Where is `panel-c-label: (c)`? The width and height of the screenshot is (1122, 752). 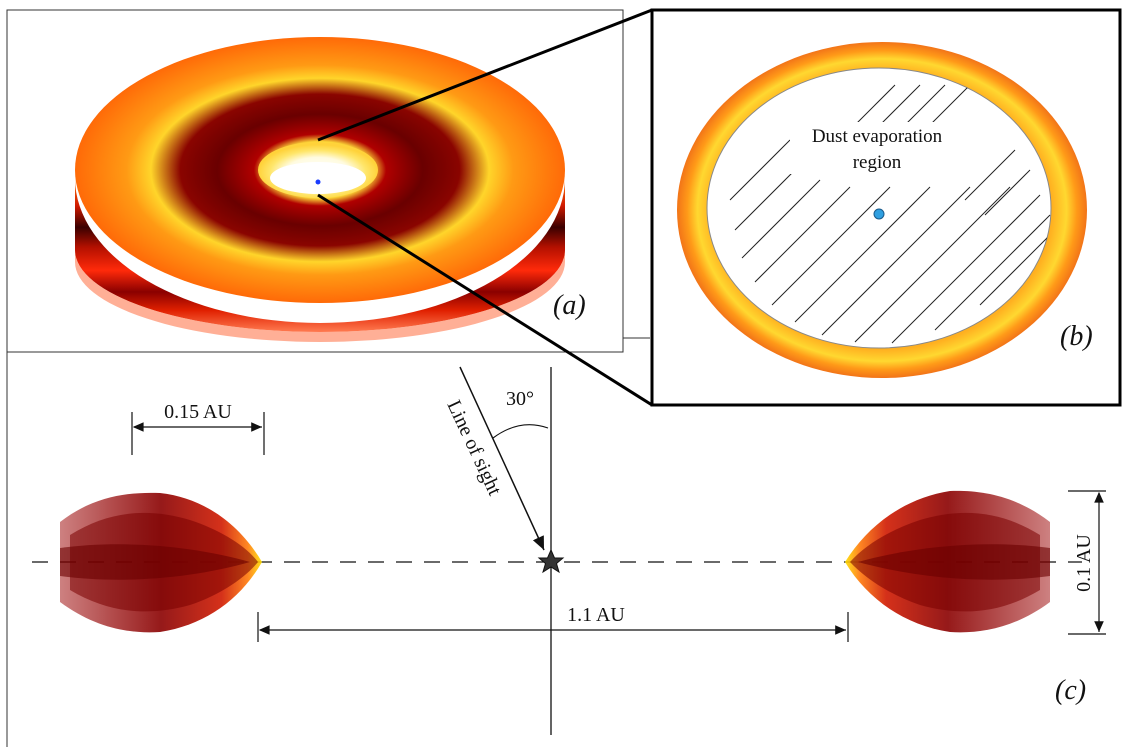
panel-c-label: (c) is located at coordinates (1070, 690).